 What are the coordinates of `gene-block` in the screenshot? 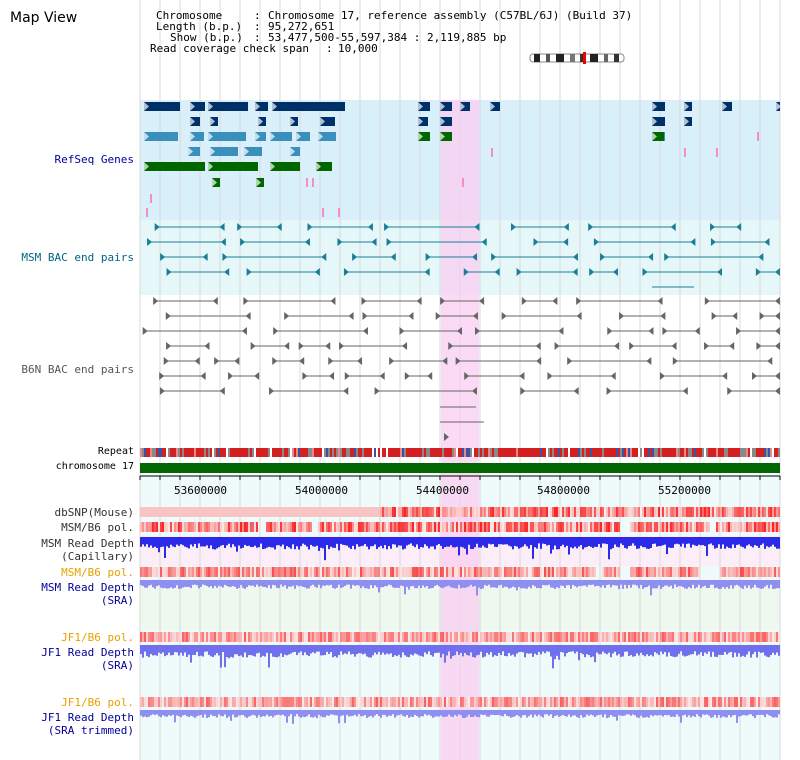 It's located at (194, 151).